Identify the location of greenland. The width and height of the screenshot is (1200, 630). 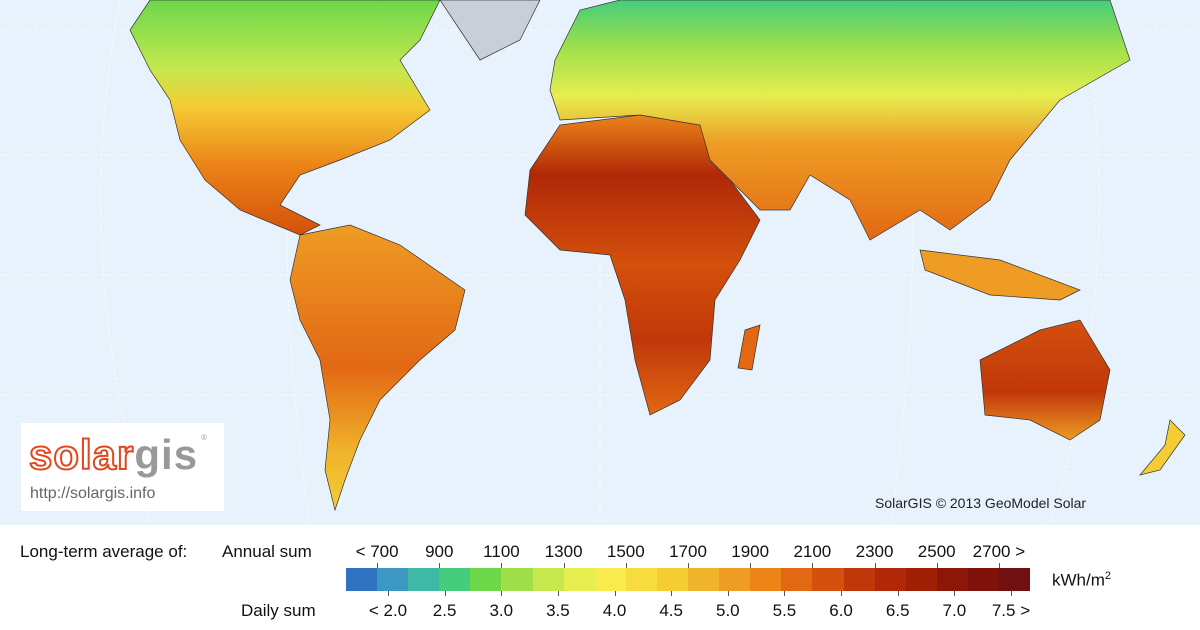
(490, 30).